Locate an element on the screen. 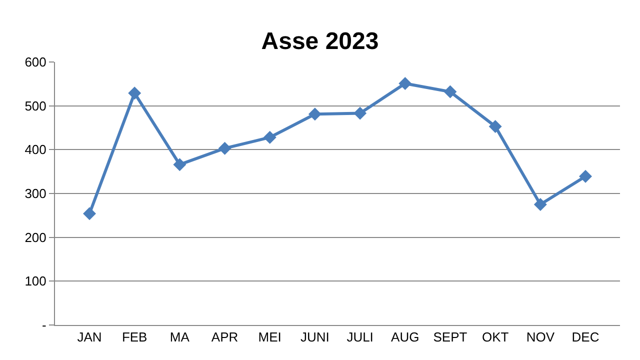 The image size is (640, 360). y-tick-label: 100 is located at coordinates (35, 281).